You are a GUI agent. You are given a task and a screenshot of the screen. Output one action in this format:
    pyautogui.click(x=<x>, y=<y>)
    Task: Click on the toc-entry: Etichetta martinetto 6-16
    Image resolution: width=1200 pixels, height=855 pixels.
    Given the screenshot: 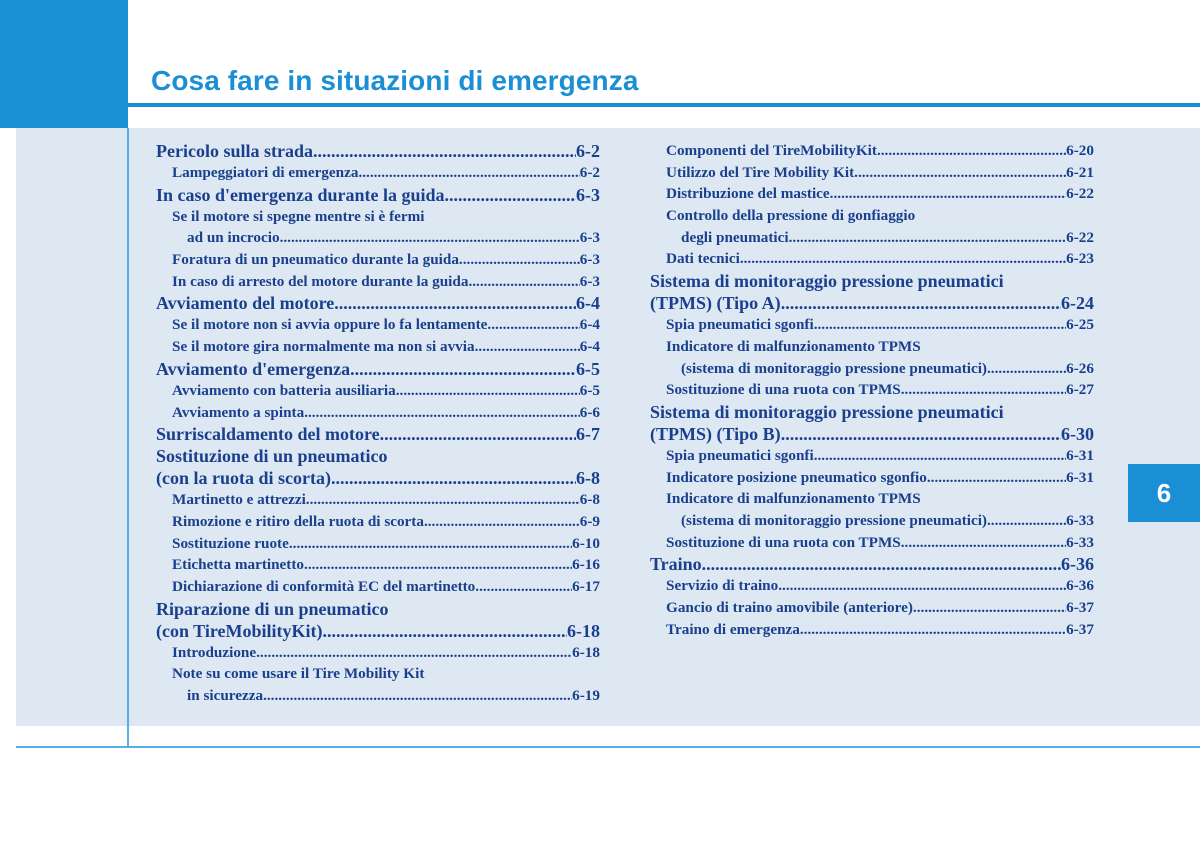 What is the action you would take?
    pyautogui.click(x=378, y=565)
    